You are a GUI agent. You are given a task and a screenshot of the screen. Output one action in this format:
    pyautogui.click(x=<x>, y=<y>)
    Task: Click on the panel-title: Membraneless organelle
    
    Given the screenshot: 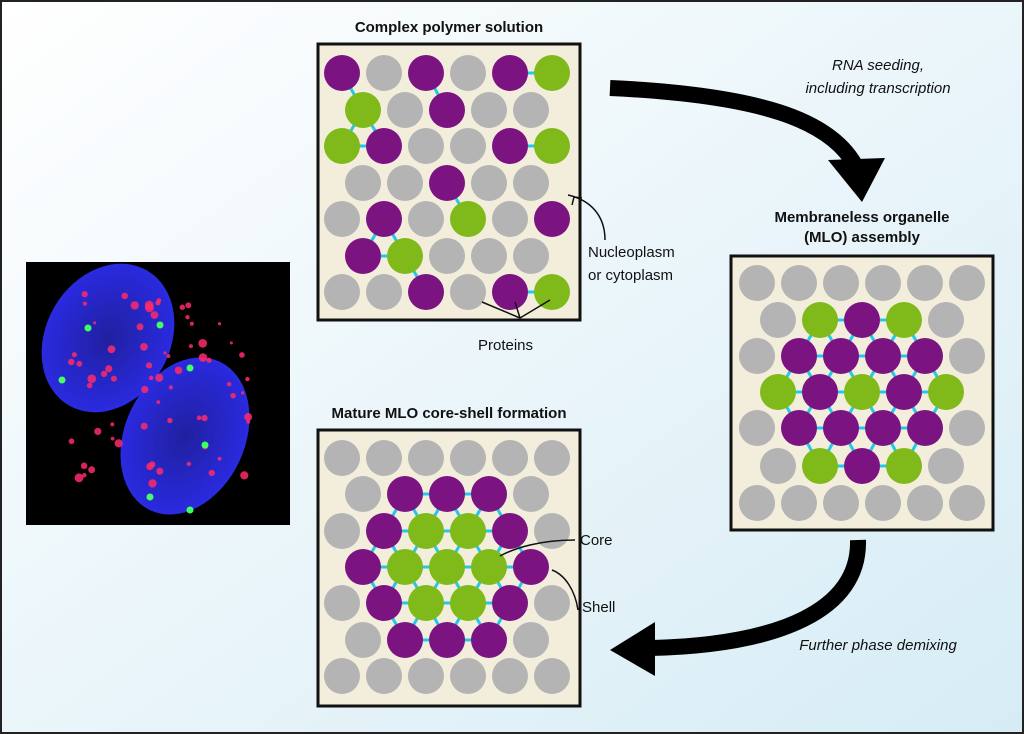 What is the action you would take?
    pyautogui.click(x=861, y=217)
    